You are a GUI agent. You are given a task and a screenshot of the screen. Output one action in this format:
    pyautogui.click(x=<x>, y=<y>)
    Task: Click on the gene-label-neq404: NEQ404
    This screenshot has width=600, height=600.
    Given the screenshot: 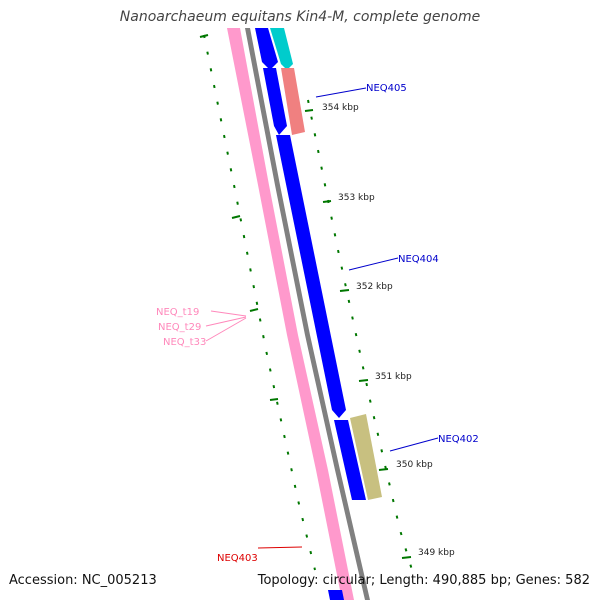 What is the action you would take?
    pyautogui.click(x=418, y=259)
    